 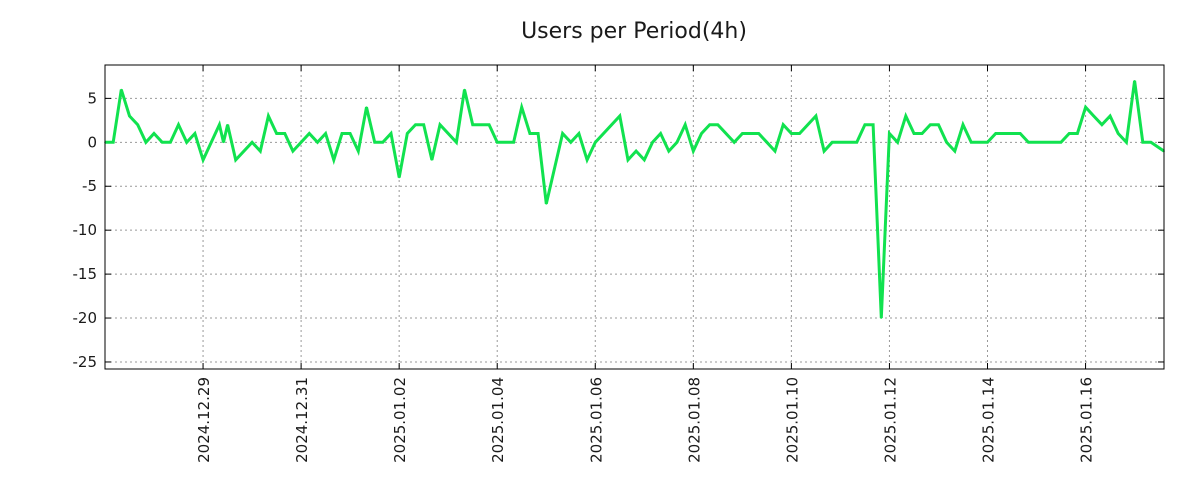 I want to click on x-tick-label: 2025.01.16, so click(x=1087, y=420).